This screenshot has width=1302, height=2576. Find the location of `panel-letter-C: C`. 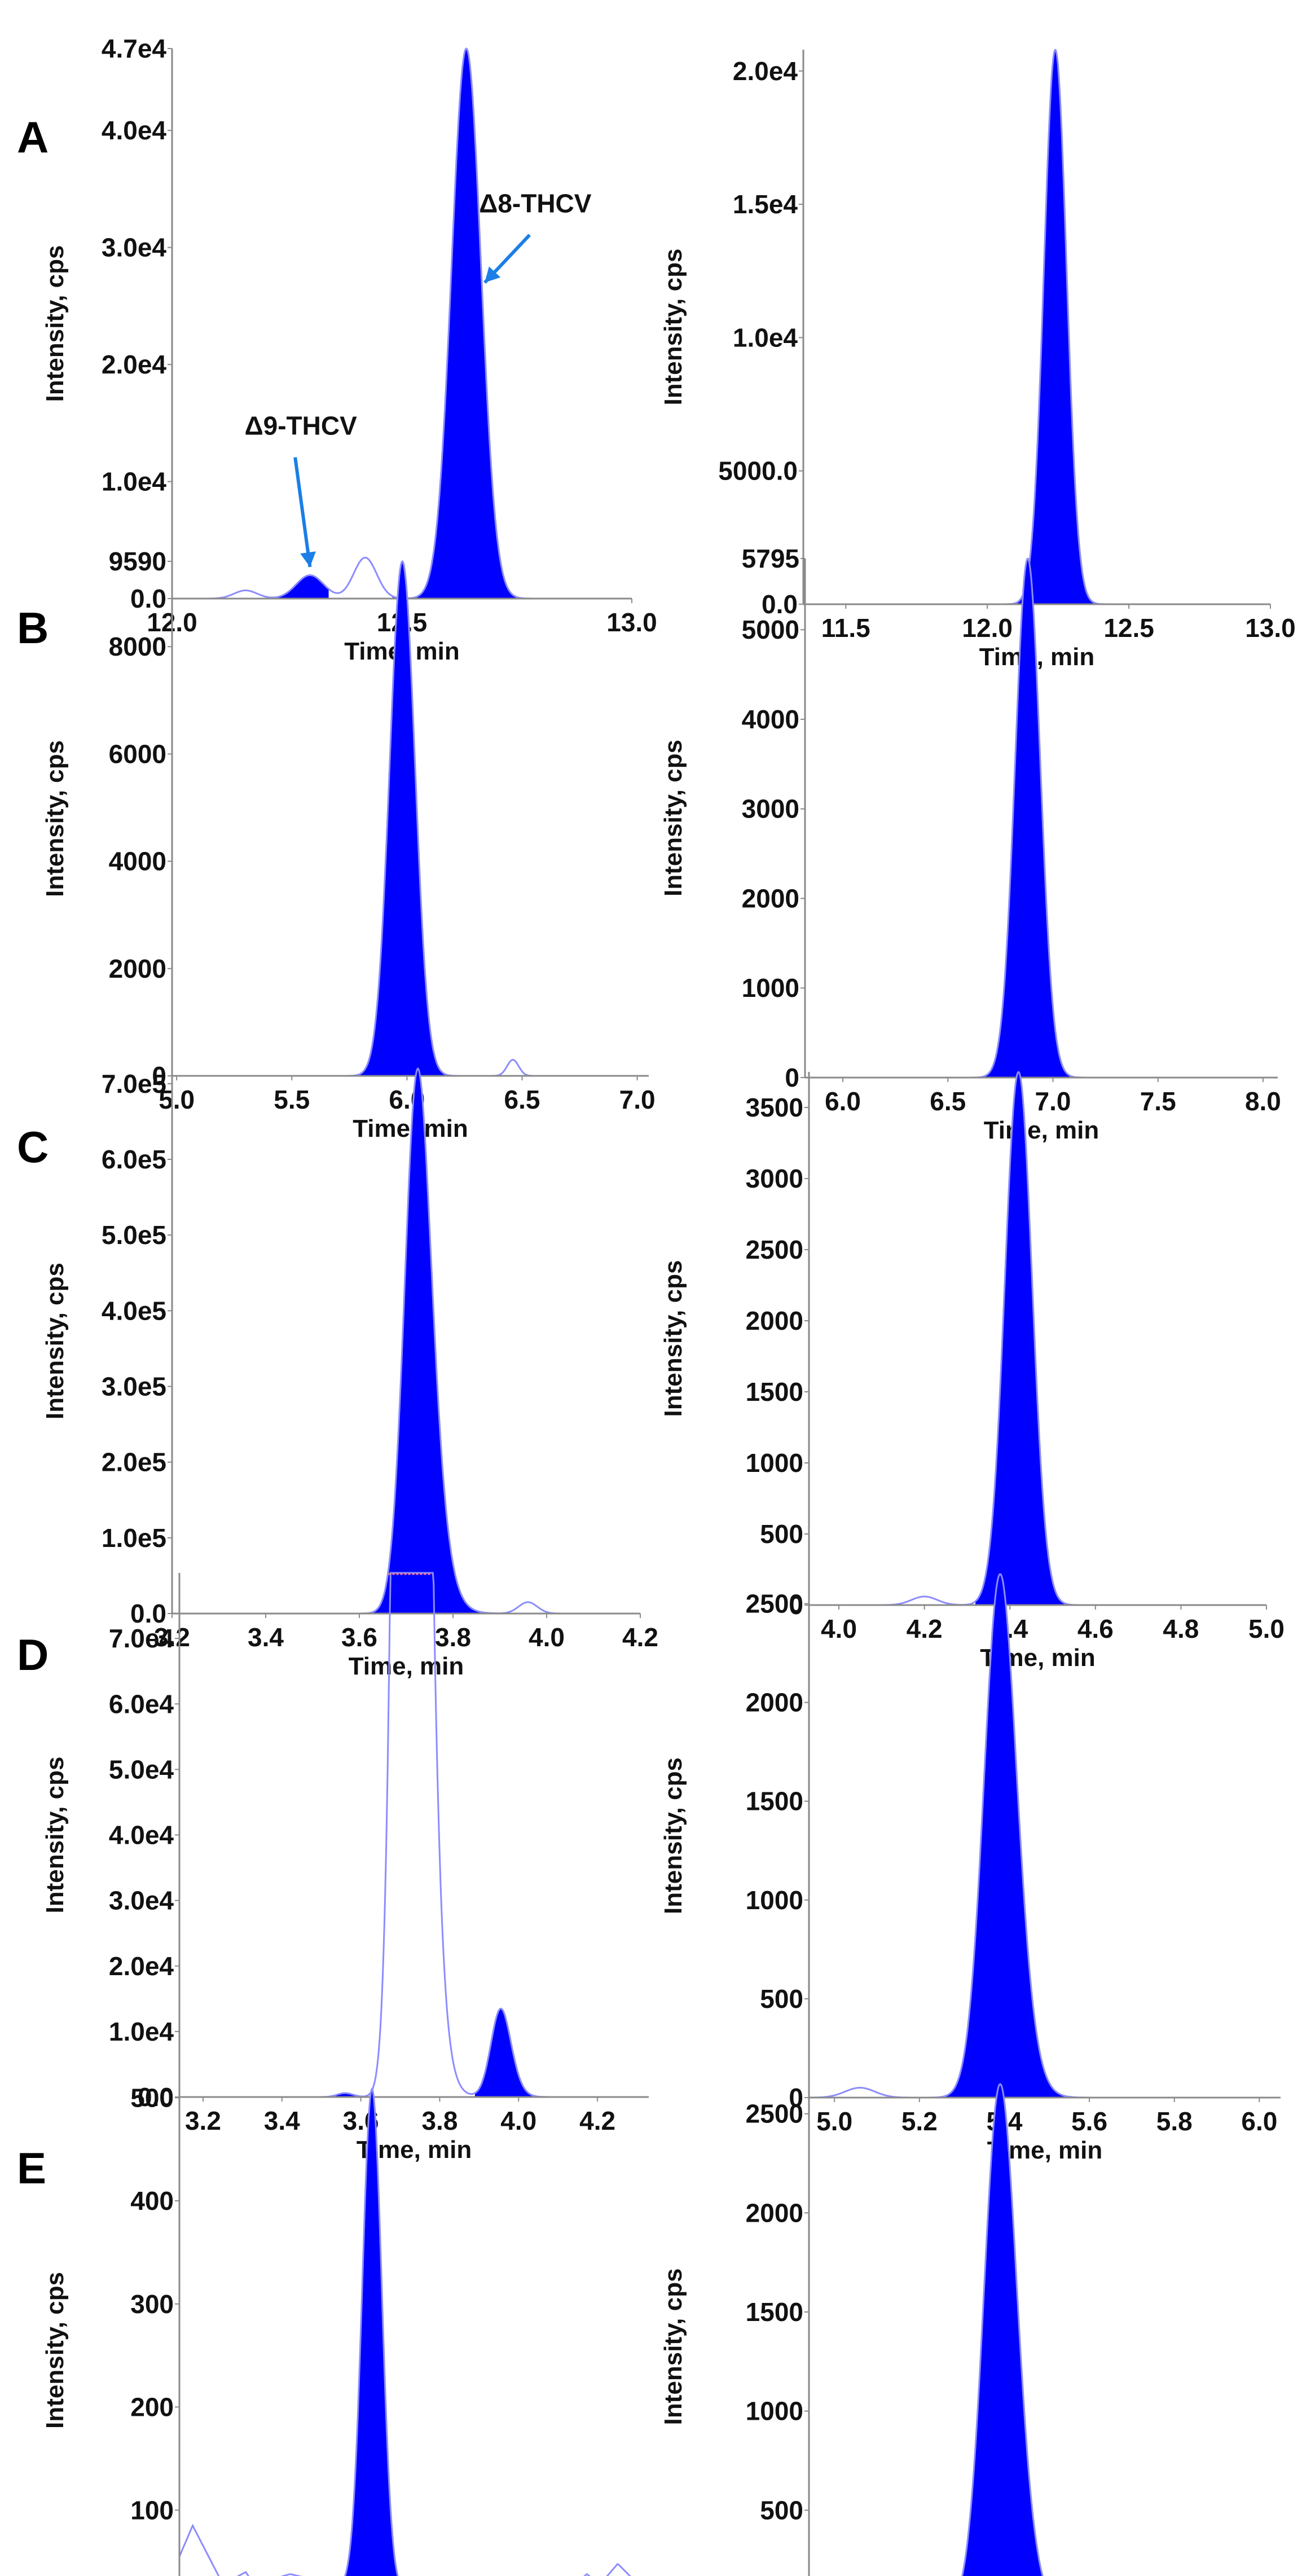

panel-letter-C: C is located at coordinates (33, 1147).